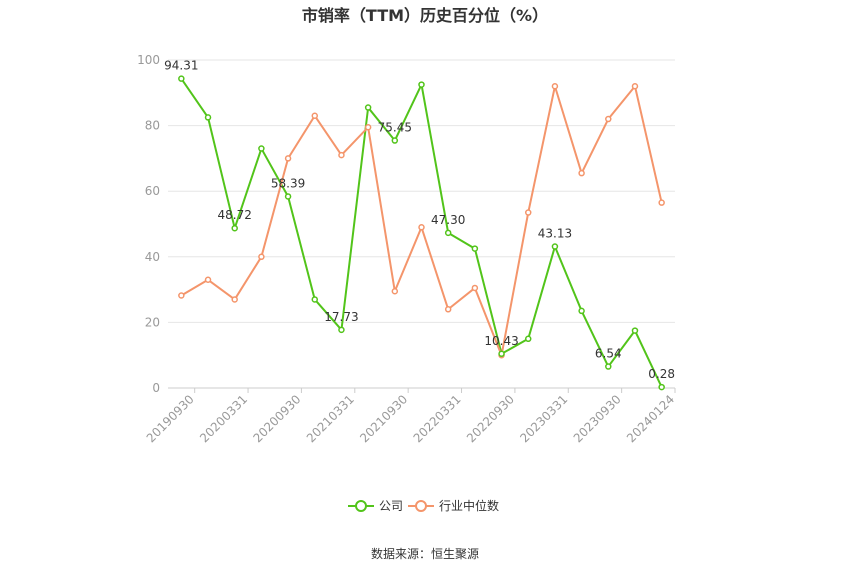 The height and width of the screenshot is (574, 850). What do you see at coordinates (330, 418) in the screenshot?
I see `x-tick-label: 20210331` at bounding box center [330, 418].